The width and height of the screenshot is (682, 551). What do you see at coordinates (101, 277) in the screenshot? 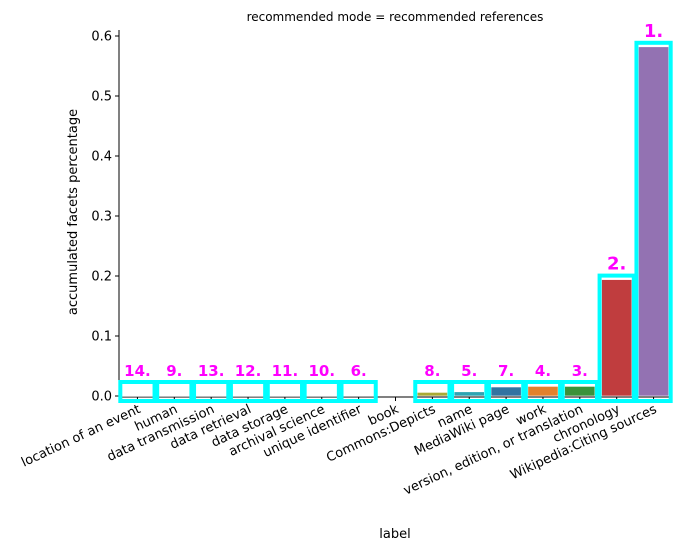
I see `y-tick-label: 0.2` at bounding box center [101, 277].